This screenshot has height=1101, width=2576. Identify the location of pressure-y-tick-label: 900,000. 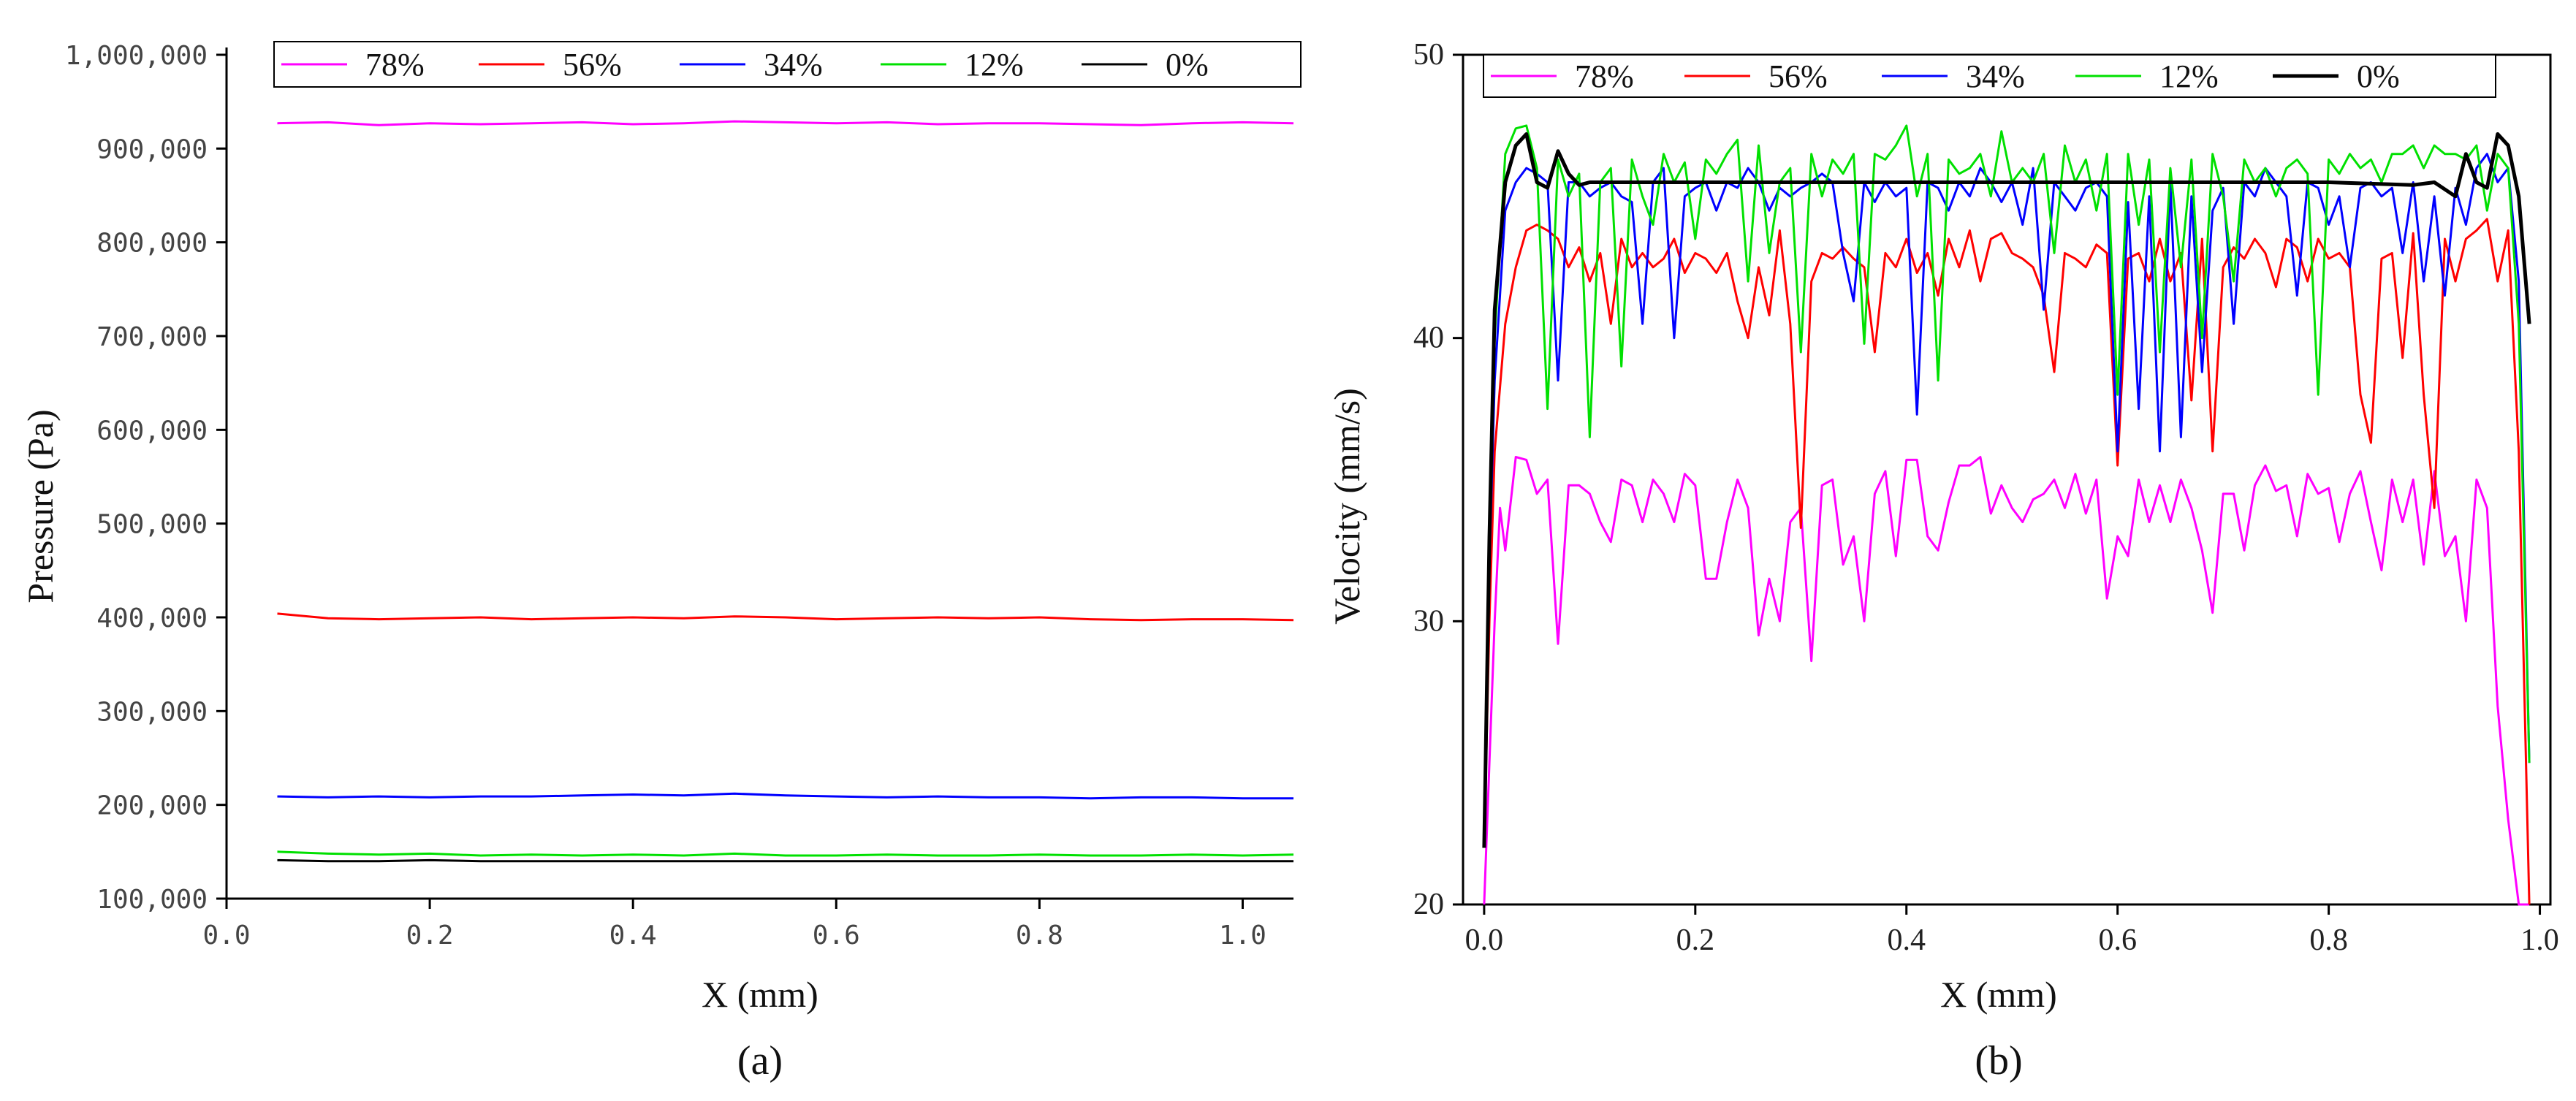
(152, 149).